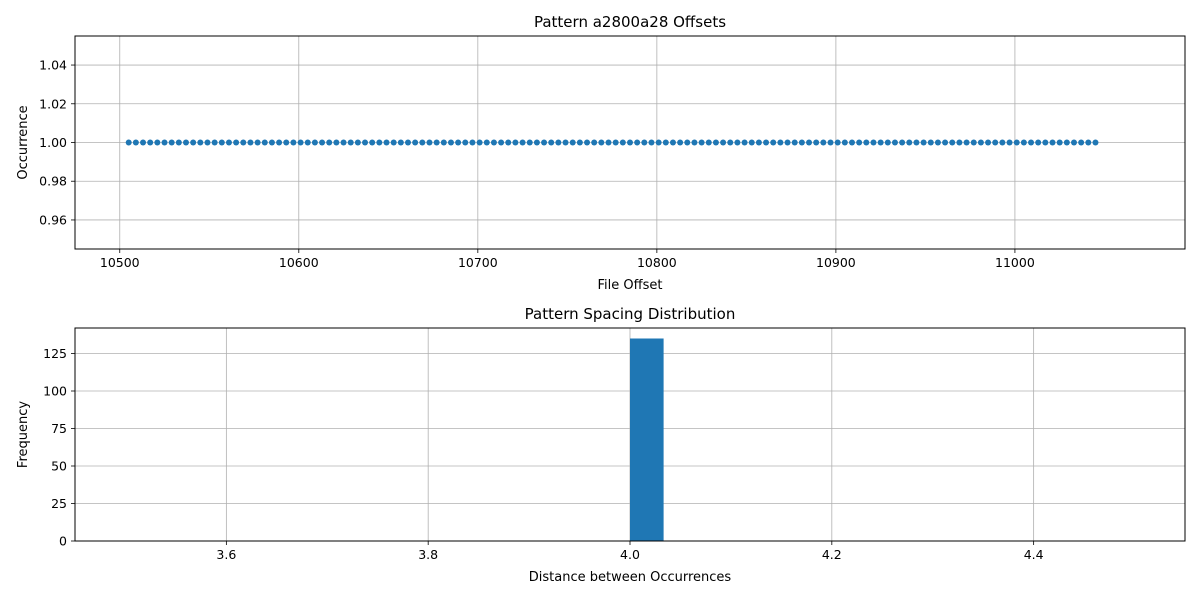 Image resolution: width=1200 pixels, height=600 pixels. Describe the element at coordinates (23, 142) in the screenshot. I see `offsets-y-axis-label: Occurrence` at that location.